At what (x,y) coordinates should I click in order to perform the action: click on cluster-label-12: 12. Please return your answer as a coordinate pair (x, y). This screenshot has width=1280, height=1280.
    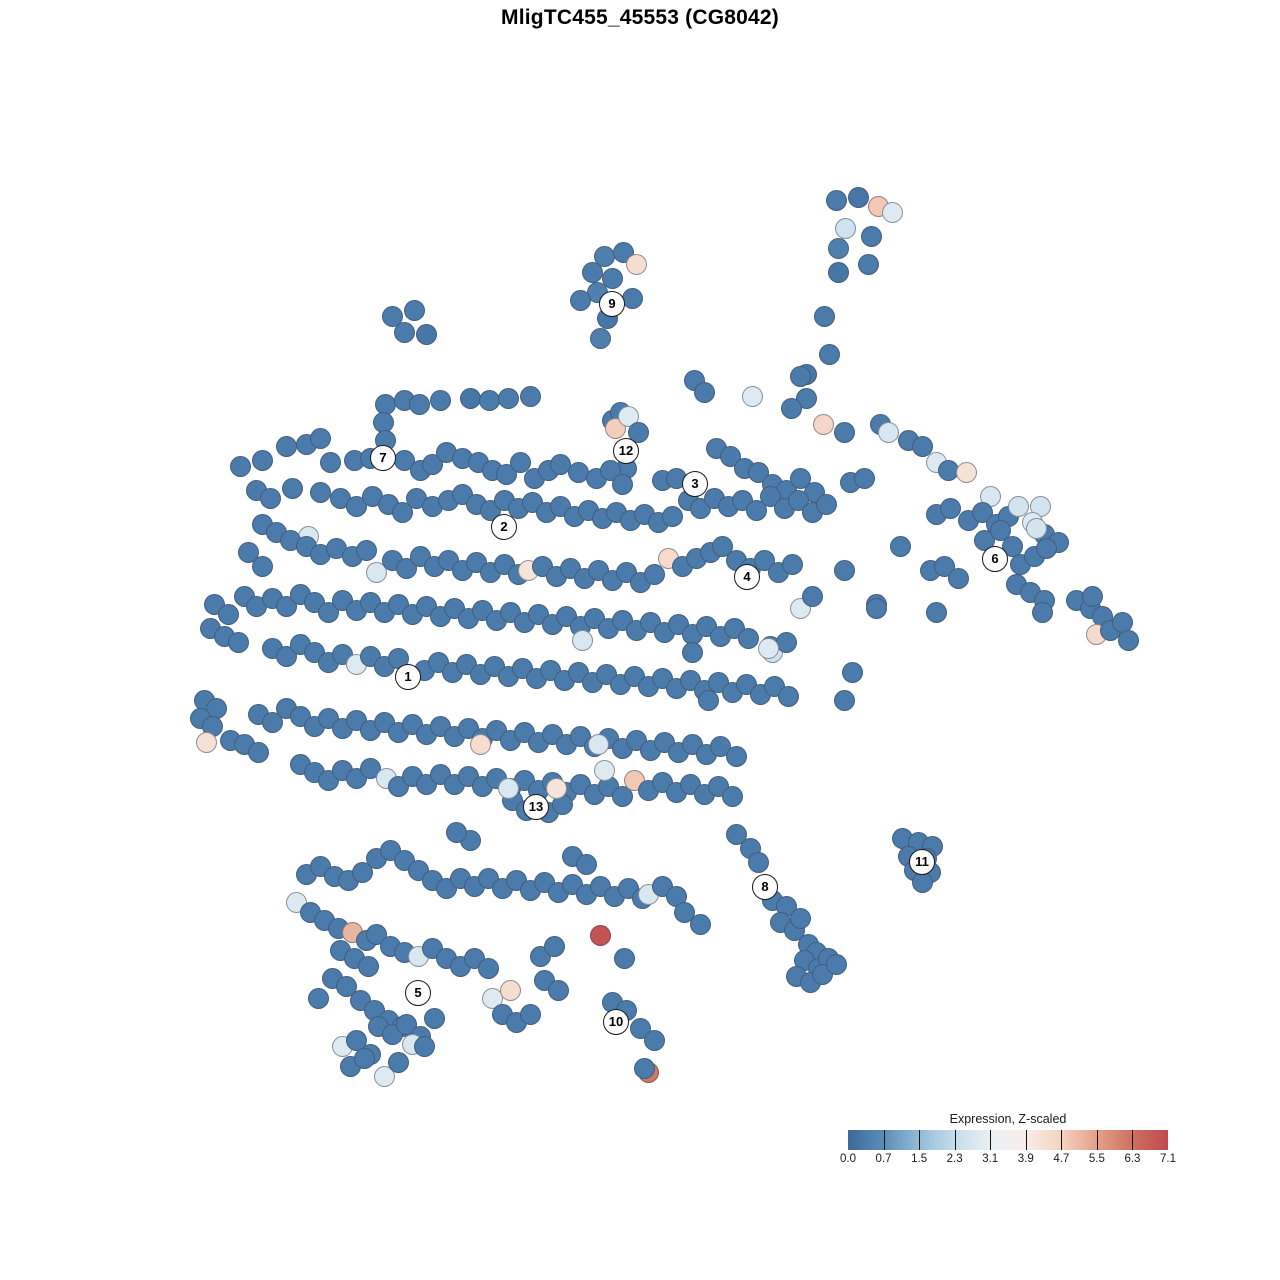
    Looking at the image, I should click on (626, 451).